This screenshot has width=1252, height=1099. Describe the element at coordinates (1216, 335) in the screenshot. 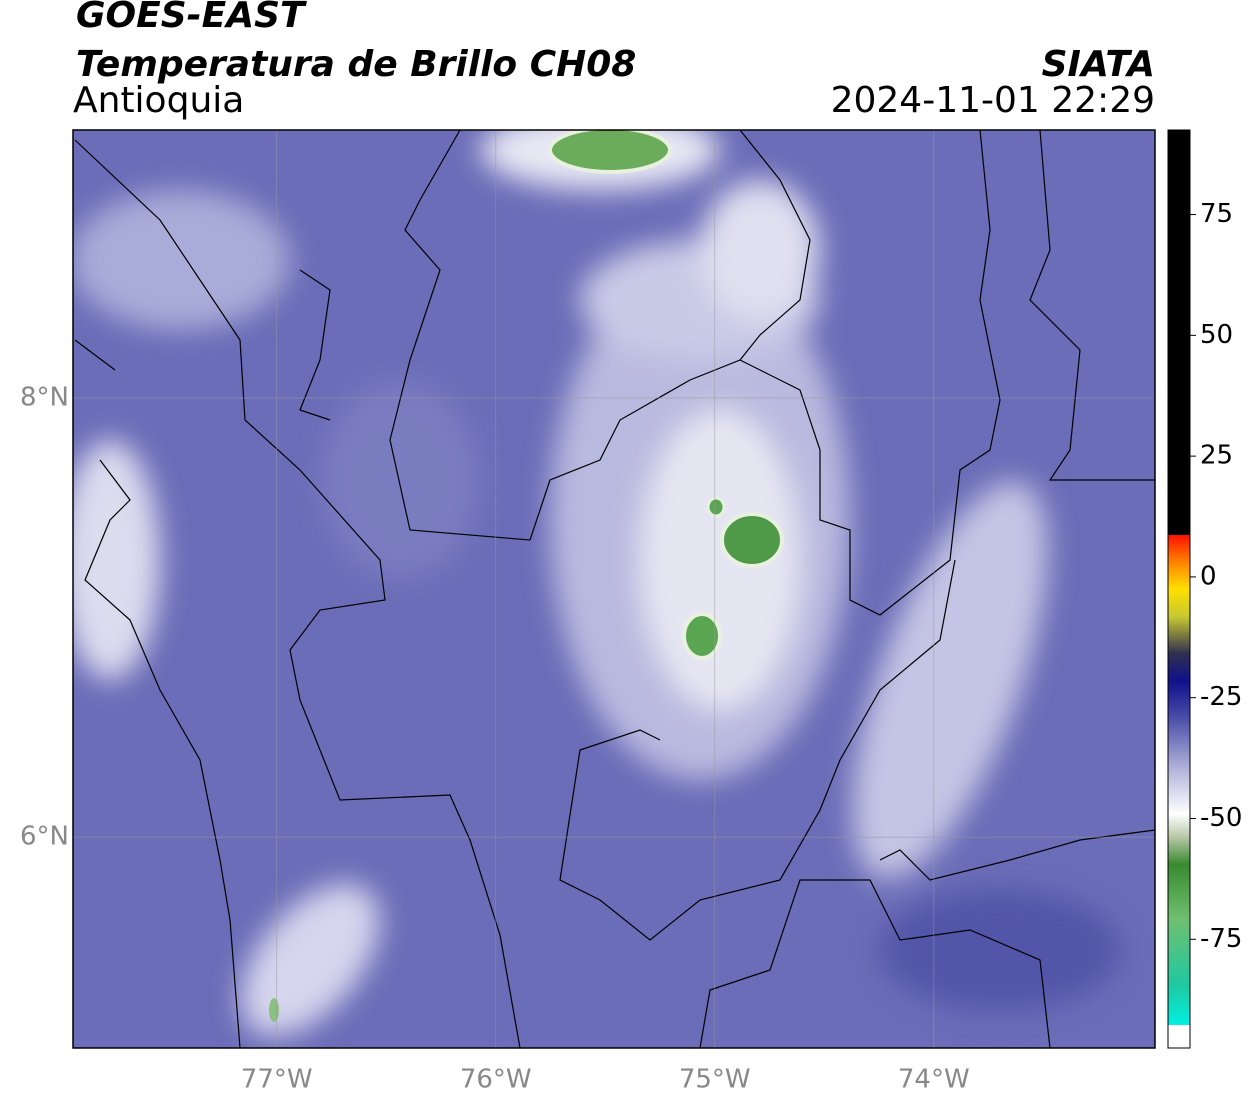

I see `colorbar-tick-label: 50` at that location.